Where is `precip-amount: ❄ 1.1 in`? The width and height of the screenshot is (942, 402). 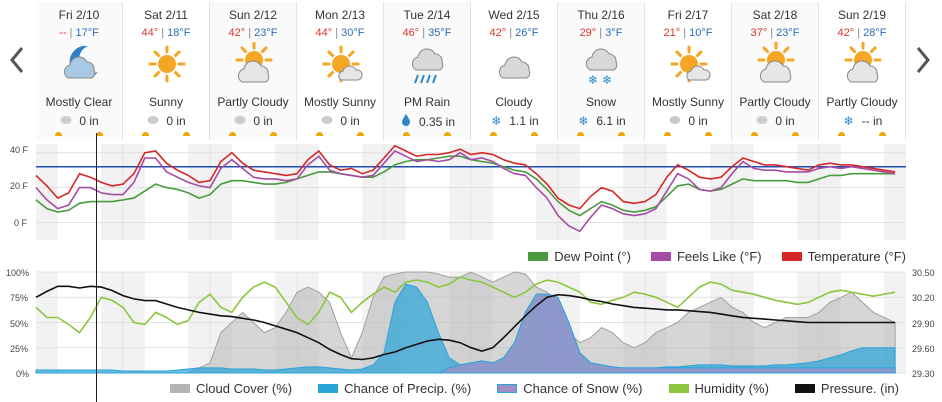
precip-amount: ❄ 1.1 in is located at coordinates (515, 121).